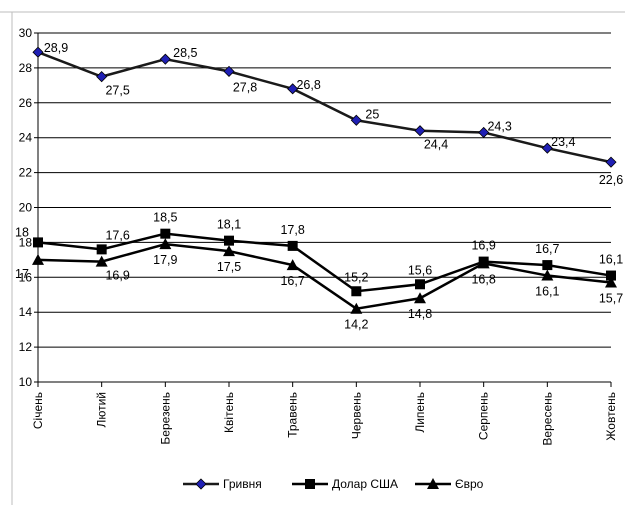 The height and width of the screenshot is (505, 625). What do you see at coordinates (102, 410) in the screenshot?
I see `x-tick-label: Лютий` at bounding box center [102, 410].